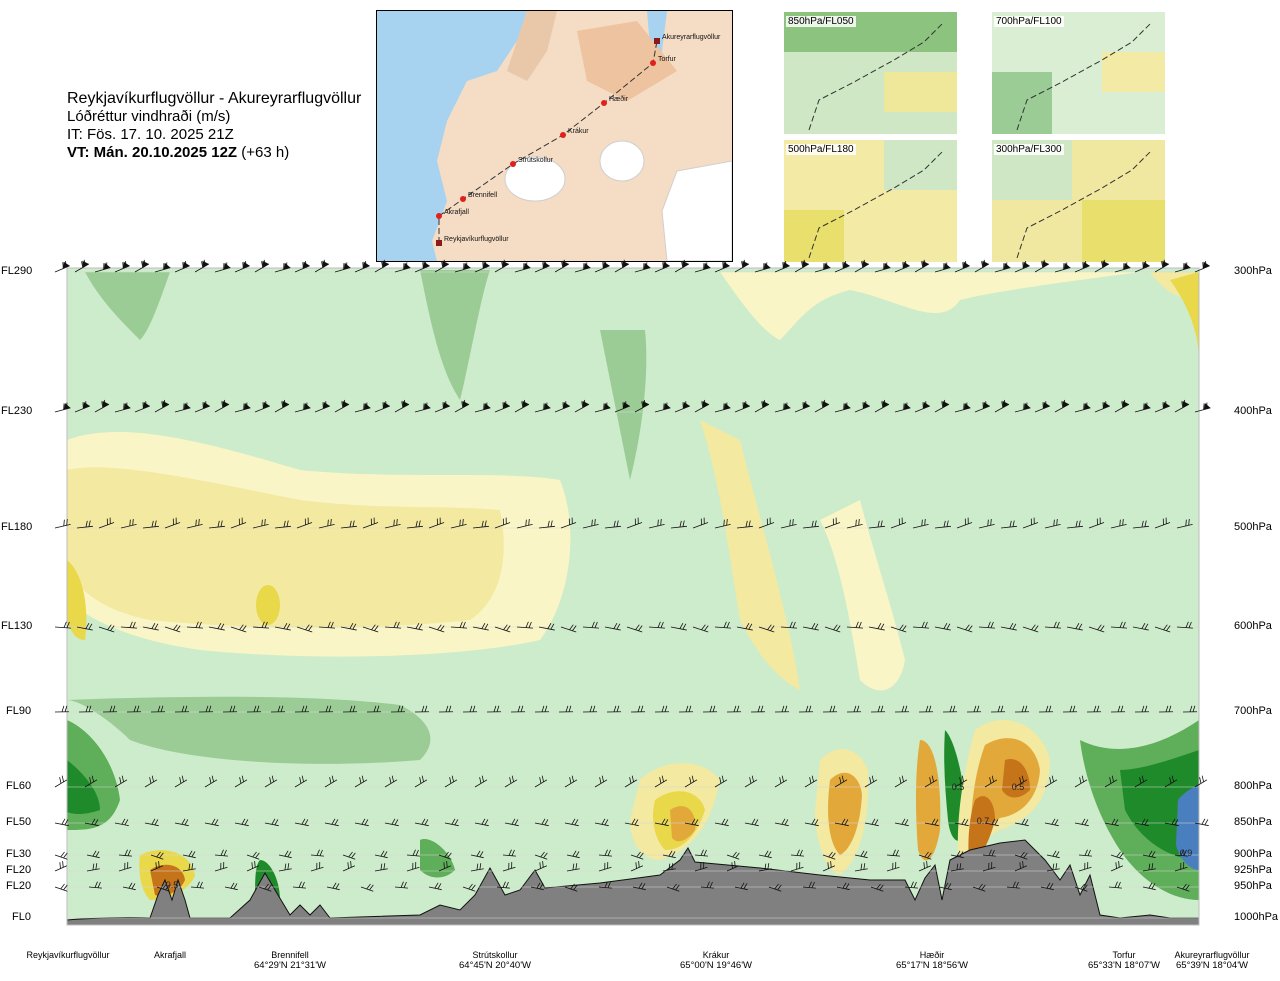 This screenshot has height=981, width=1280. I want to click on level-map-300: 300hPa/FL300, so click(1078, 201).